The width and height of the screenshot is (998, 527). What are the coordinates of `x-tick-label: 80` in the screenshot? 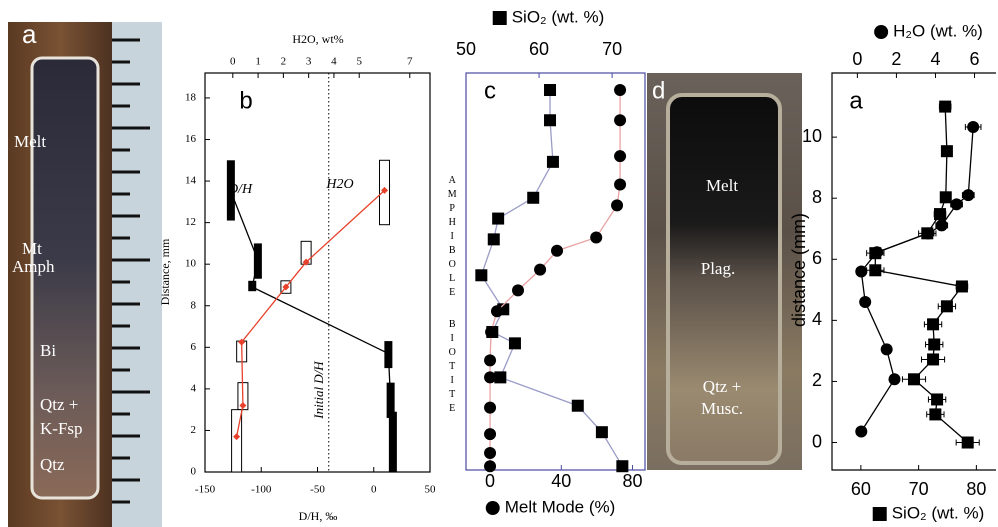 It's located at (976, 489).